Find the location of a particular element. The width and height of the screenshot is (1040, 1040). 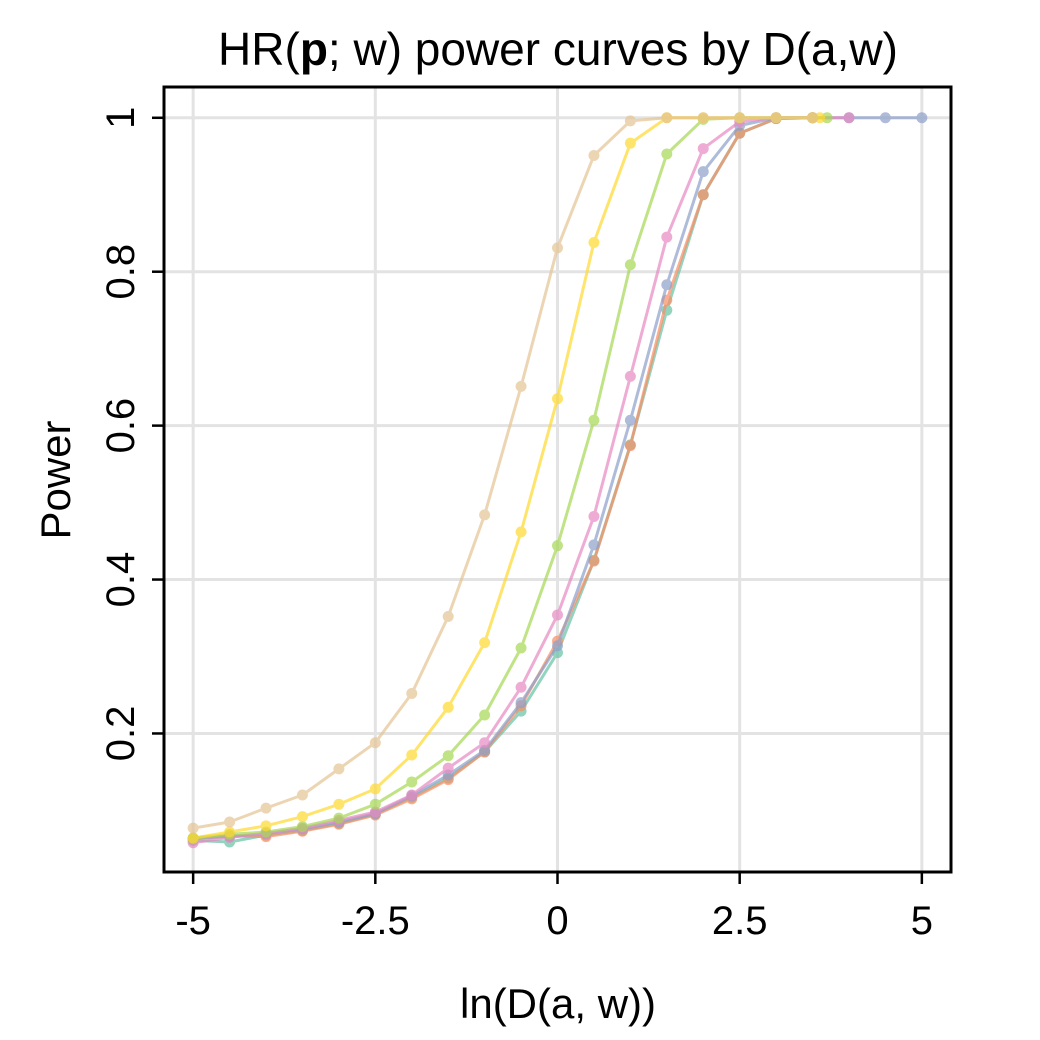

chart-title: HR(p; w) power curves by D(a,w) is located at coordinates (558, 49).